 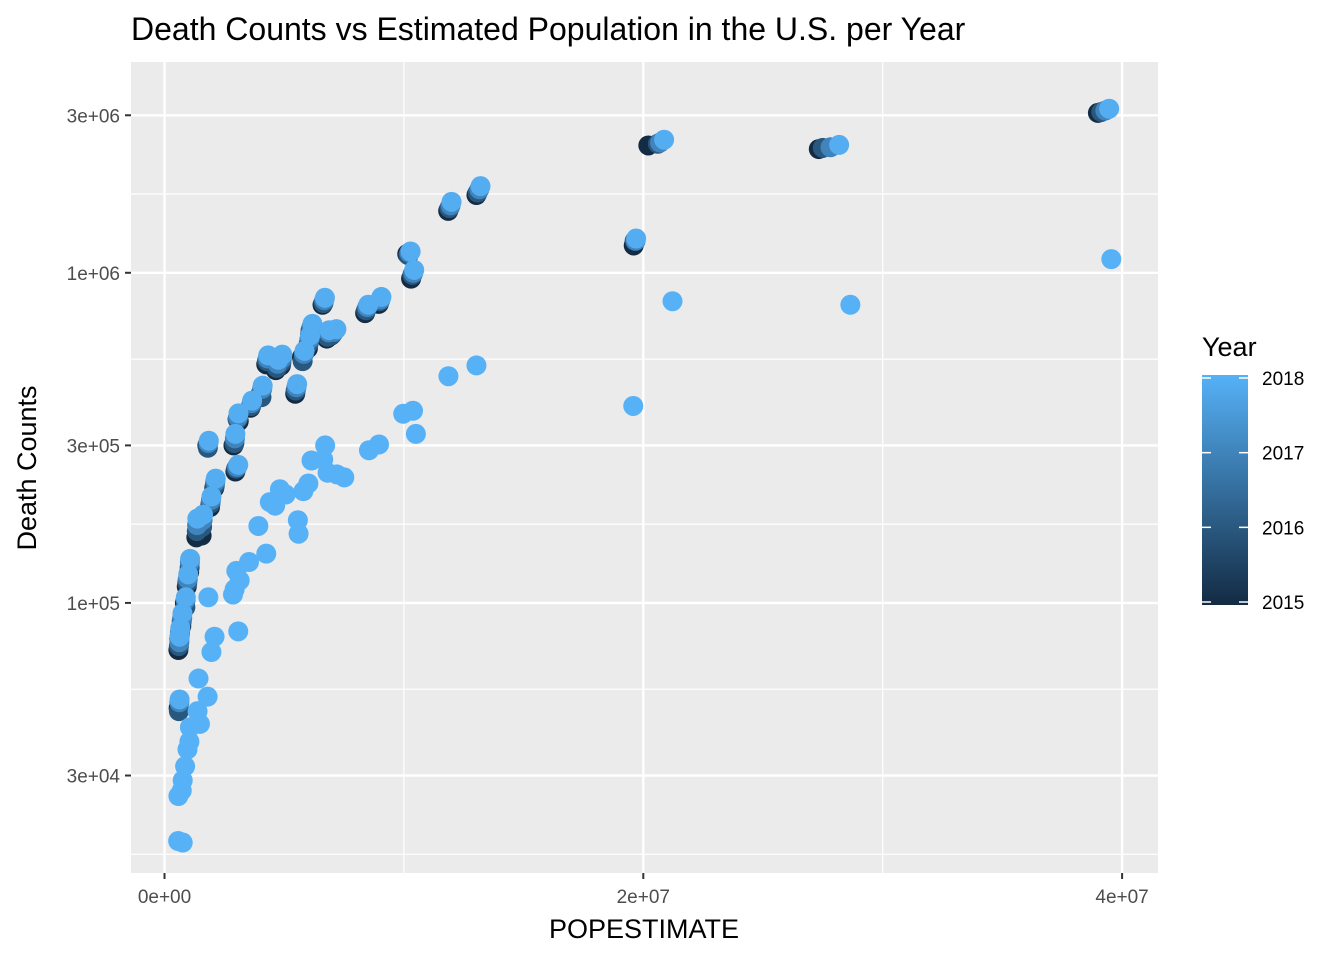 I want to click on y-axis-title: Death Counts, so click(x=27, y=467).